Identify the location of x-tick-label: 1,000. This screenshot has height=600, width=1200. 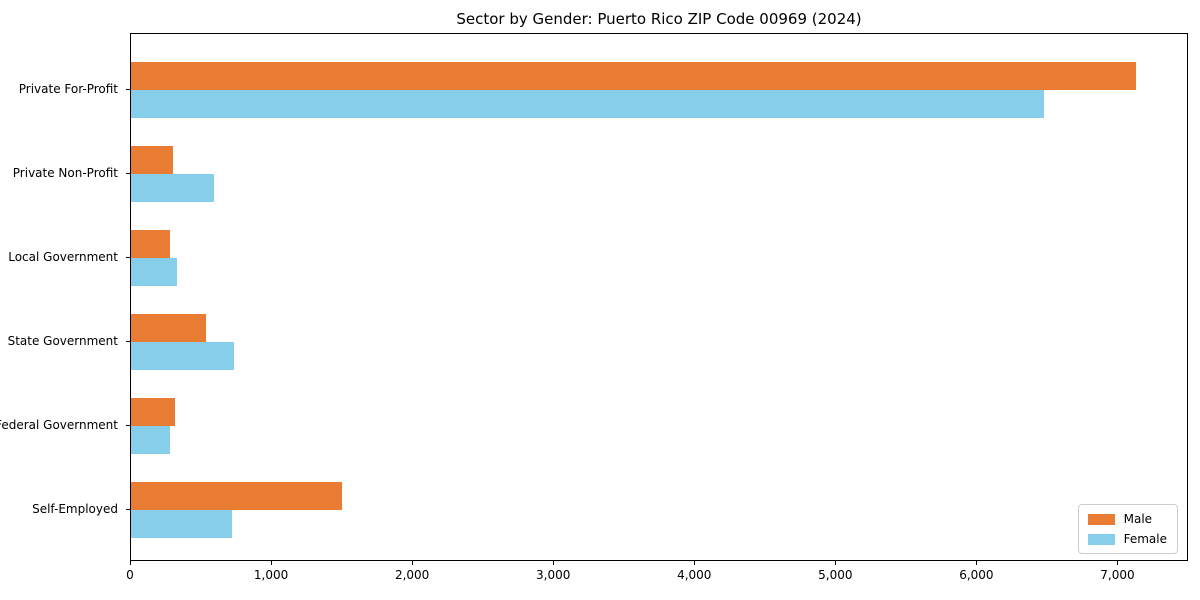
(271, 575).